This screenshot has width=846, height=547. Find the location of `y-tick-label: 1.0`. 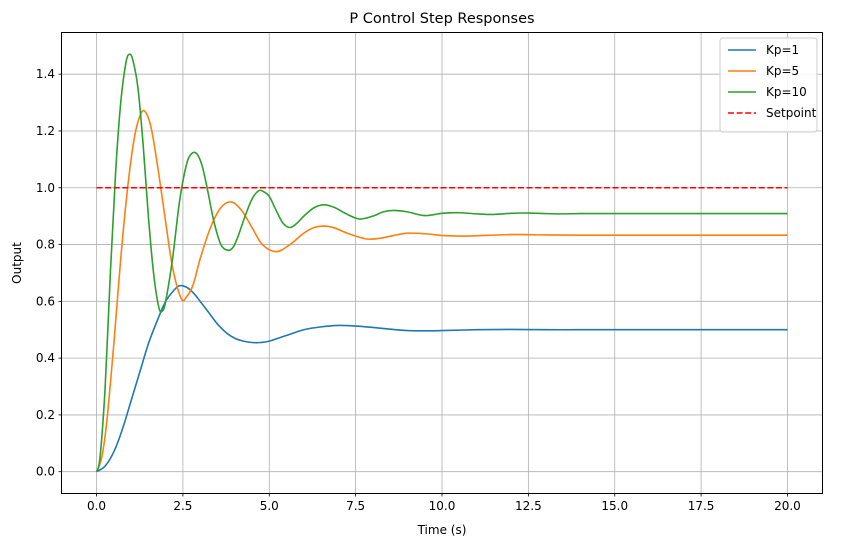

y-tick-label: 1.0 is located at coordinates (45, 188).